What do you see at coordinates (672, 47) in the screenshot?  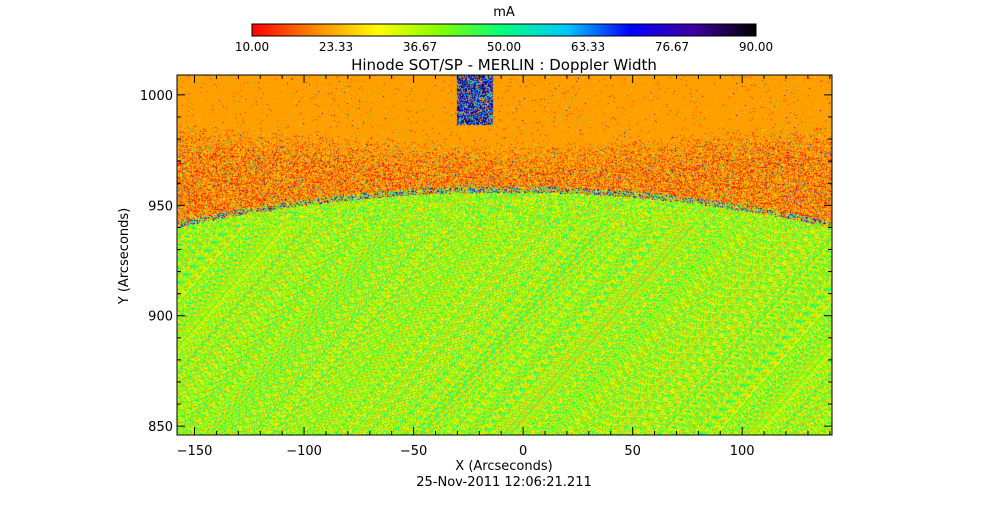 I see `colorbar-tick-label: 76.67` at bounding box center [672, 47].